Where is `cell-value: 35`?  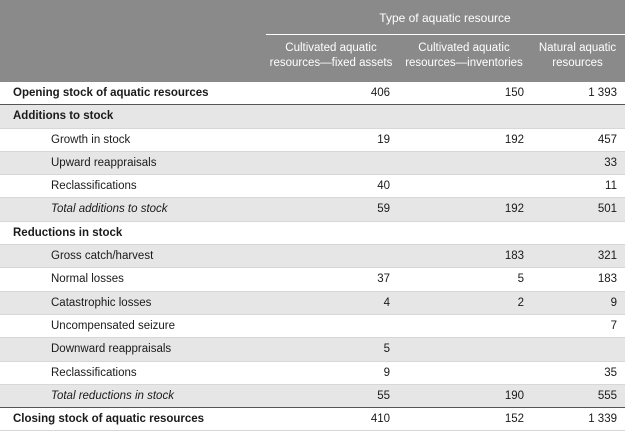 cell-value: 35 is located at coordinates (610, 372).